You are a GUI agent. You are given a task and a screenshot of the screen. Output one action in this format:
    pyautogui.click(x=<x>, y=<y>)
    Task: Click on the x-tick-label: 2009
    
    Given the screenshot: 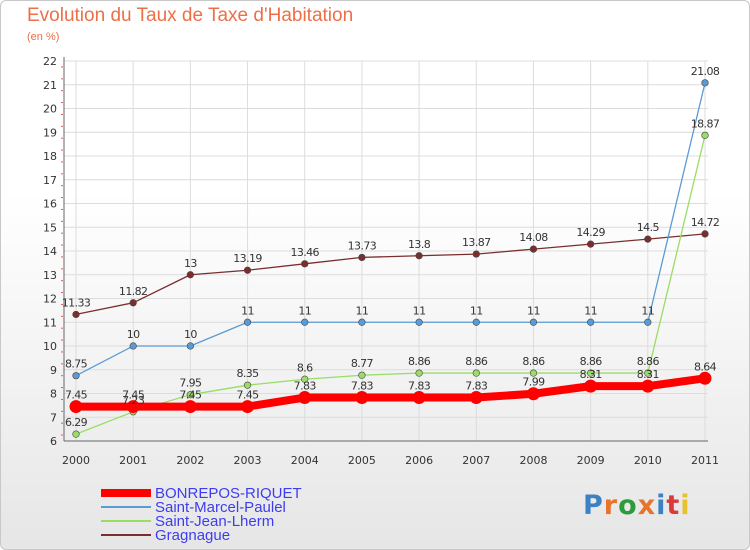 What is the action you would take?
    pyautogui.click(x=591, y=460)
    